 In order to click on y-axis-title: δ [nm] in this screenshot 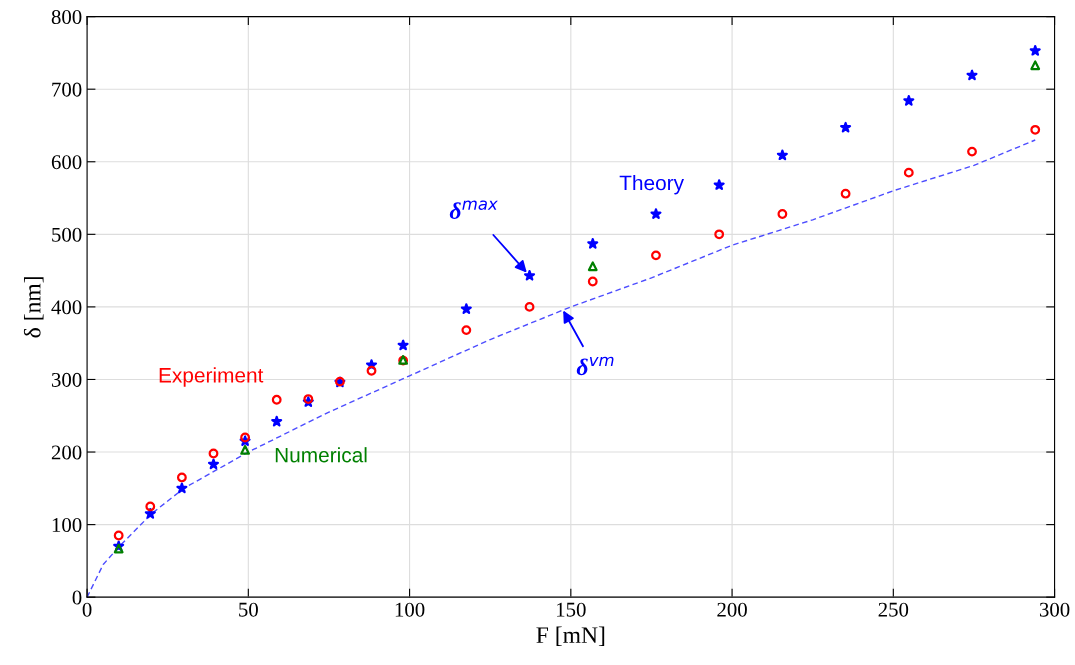, I will do `click(33, 307)`.